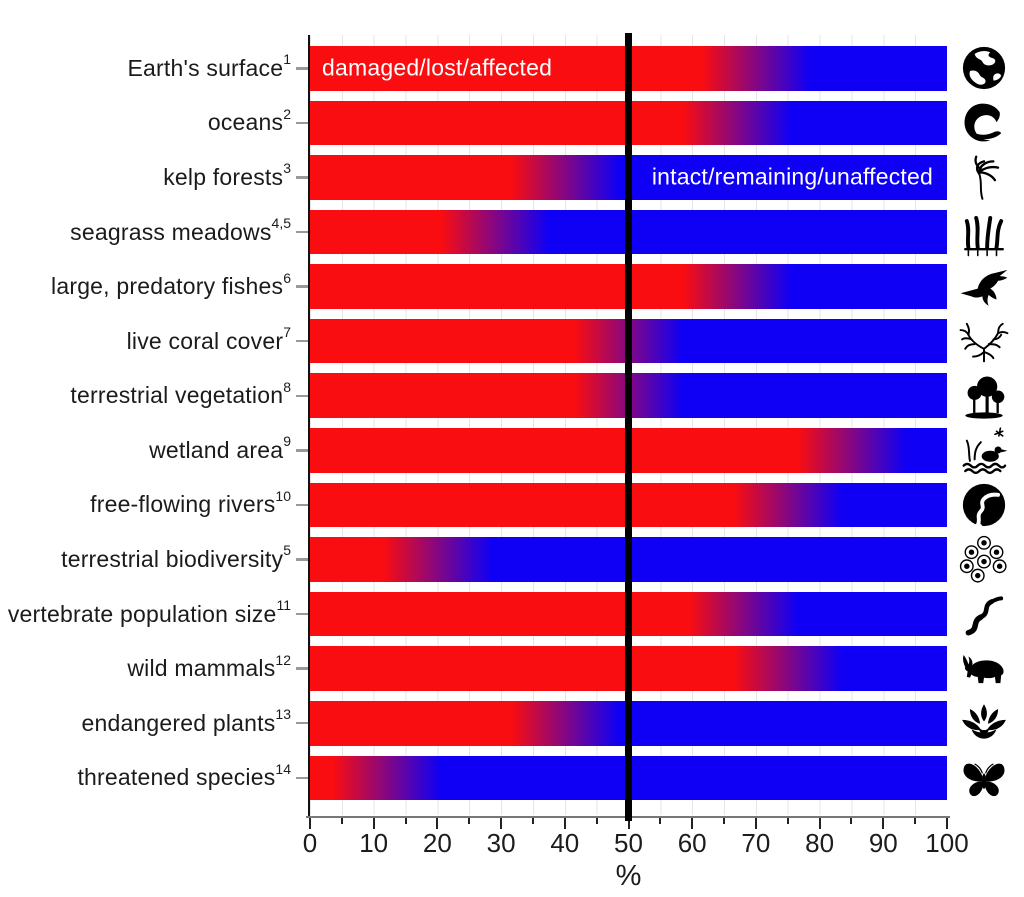 This screenshot has height=897, width=1024. What do you see at coordinates (283, 605) in the screenshot?
I see `category-reference-number: 11` at bounding box center [283, 605].